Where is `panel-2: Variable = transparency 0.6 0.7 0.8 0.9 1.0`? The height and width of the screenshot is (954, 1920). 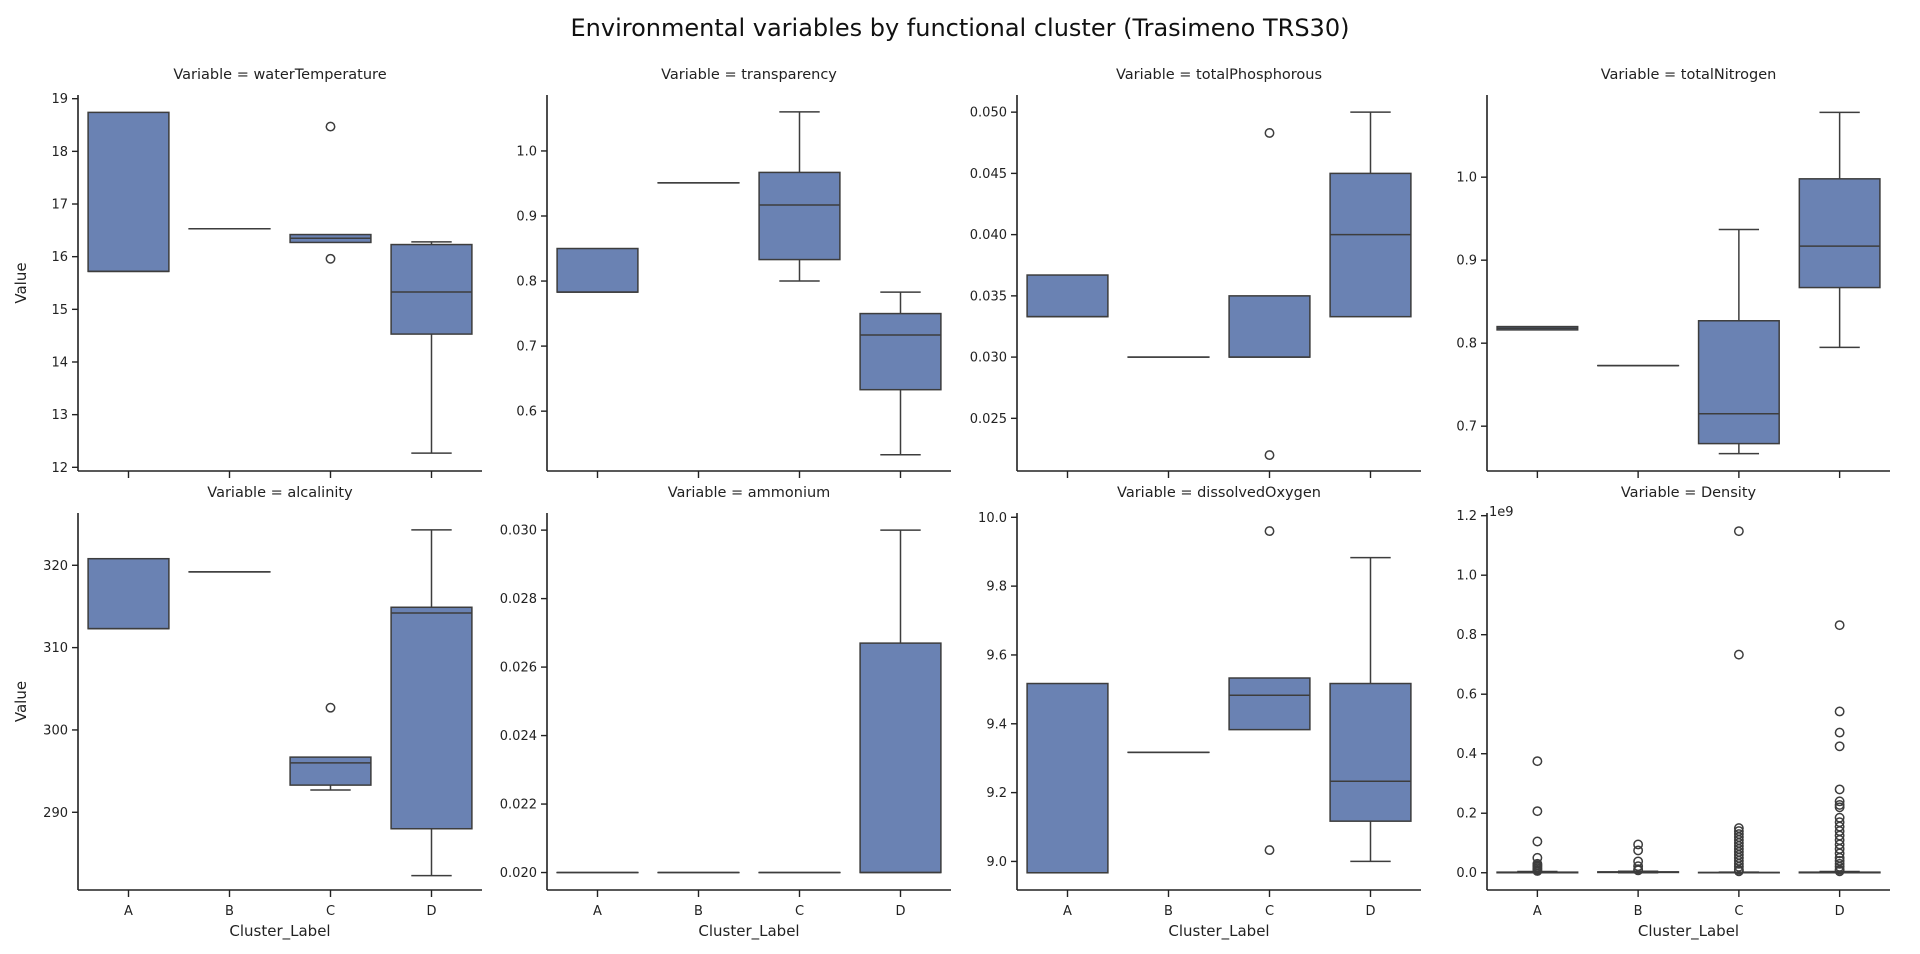
panel-2: Variable = transparency 0.6 0.7 0.8 0.9 1.0 is located at coordinates (733, 272).